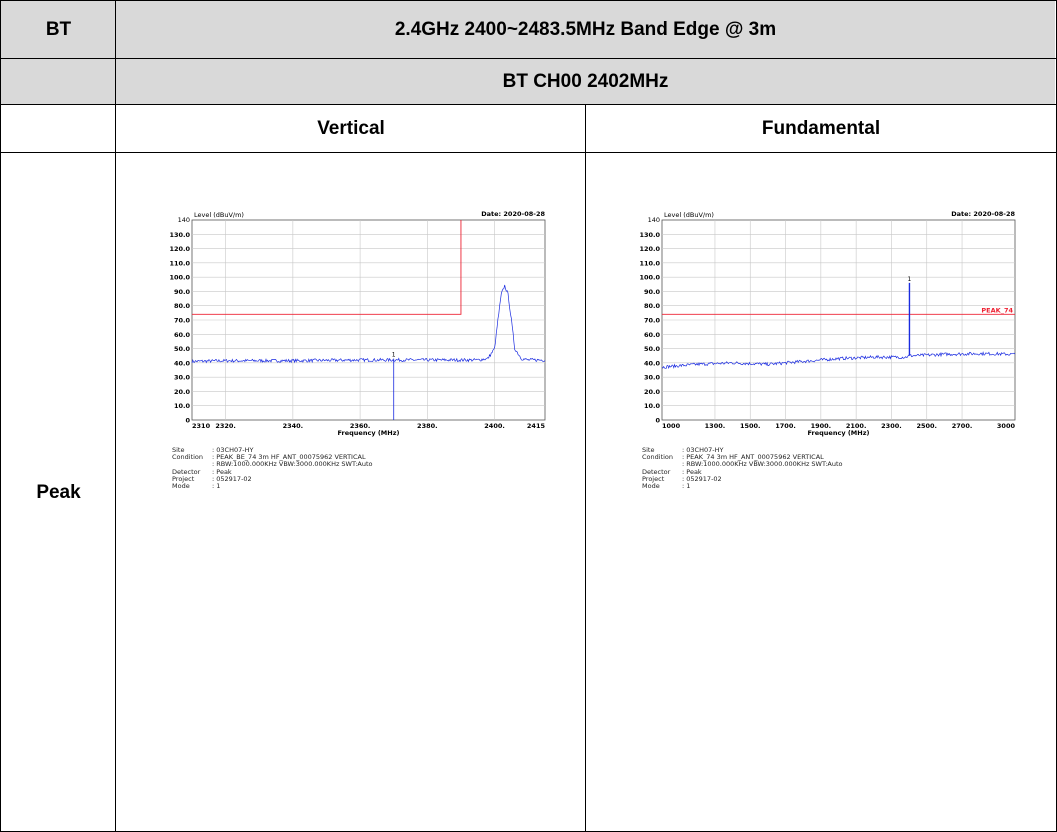 The image size is (1057, 832). What do you see at coordinates (1006, 426) in the screenshot?
I see `x-tick-label: 3000` at bounding box center [1006, 426].